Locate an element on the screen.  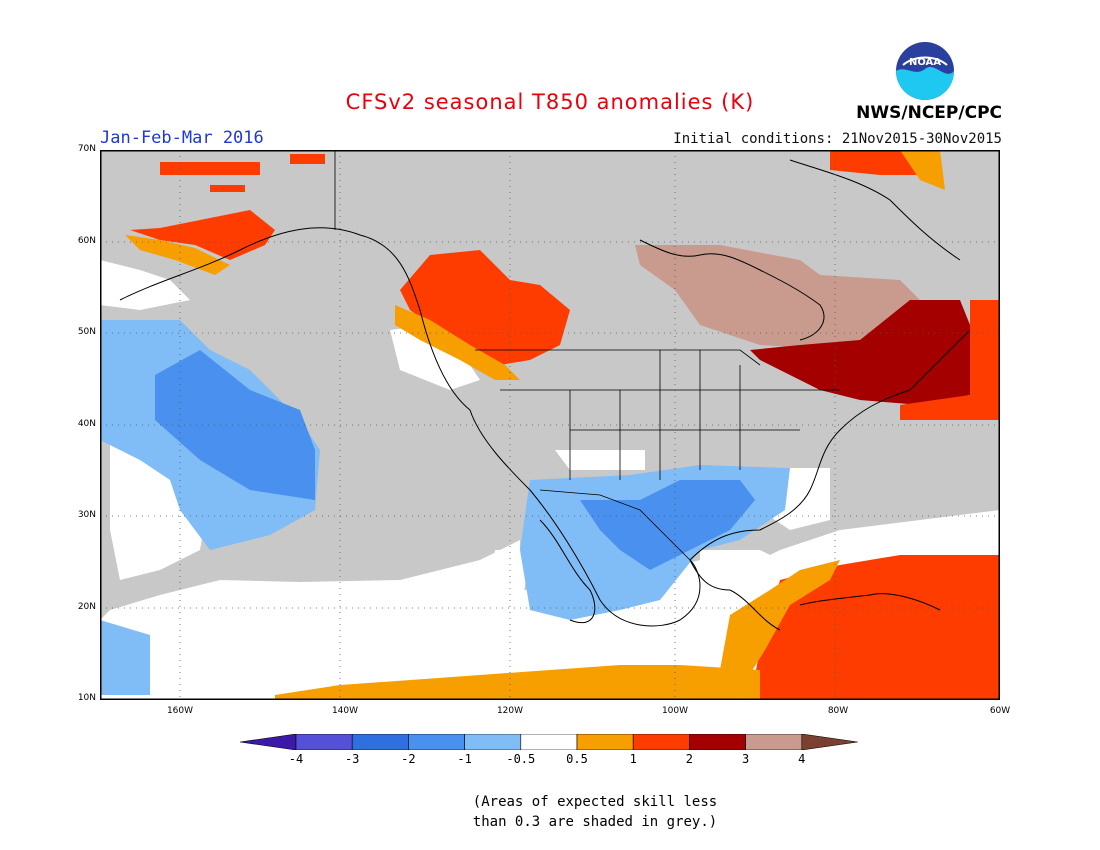
svg-text: NOAA is located at coordinates (925, 62).